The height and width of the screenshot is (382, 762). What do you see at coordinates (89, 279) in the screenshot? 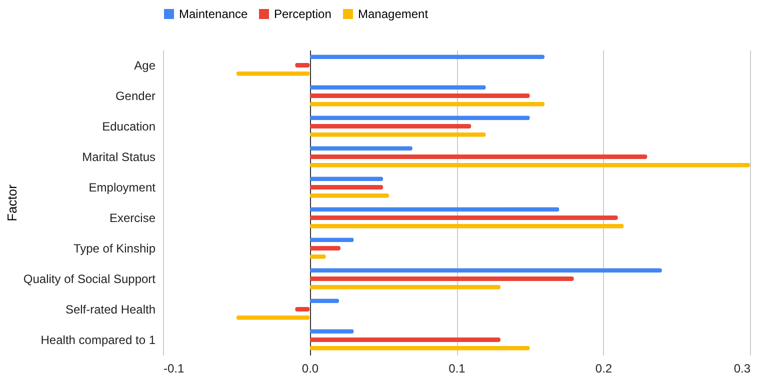
I see `y-tick-label: Quality of Social Support` at bounding box center [89, 279].